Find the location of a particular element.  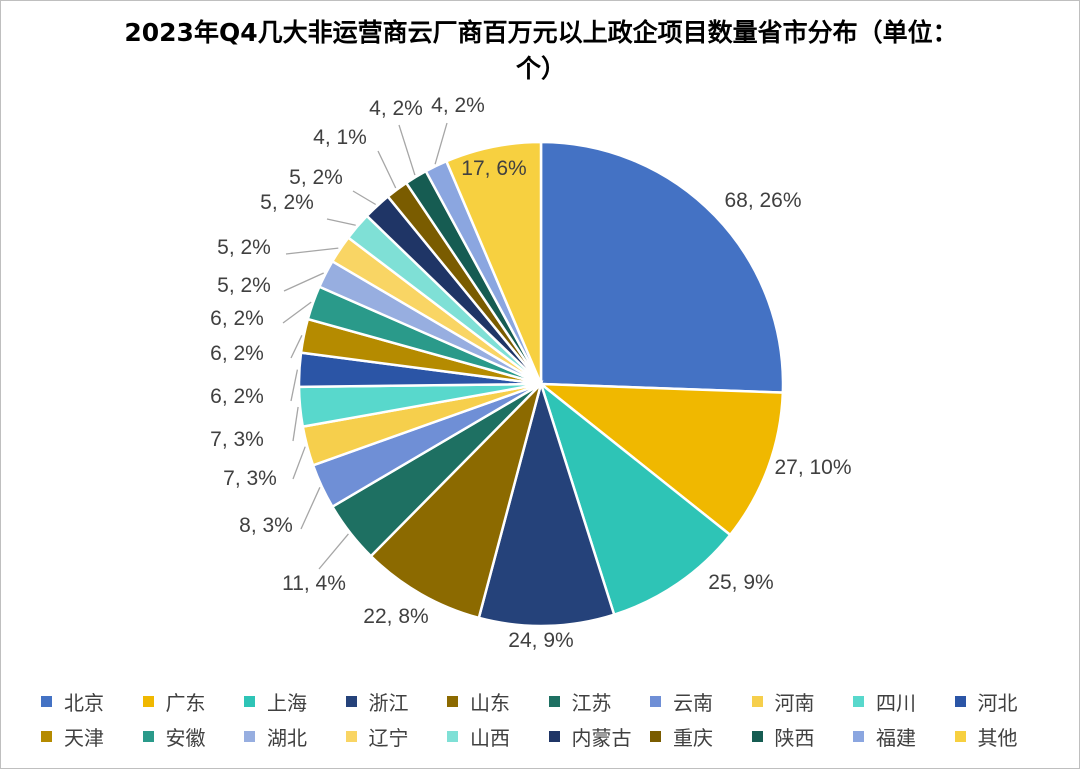

legend-label: 山西 is located at coordinates (490, 737).